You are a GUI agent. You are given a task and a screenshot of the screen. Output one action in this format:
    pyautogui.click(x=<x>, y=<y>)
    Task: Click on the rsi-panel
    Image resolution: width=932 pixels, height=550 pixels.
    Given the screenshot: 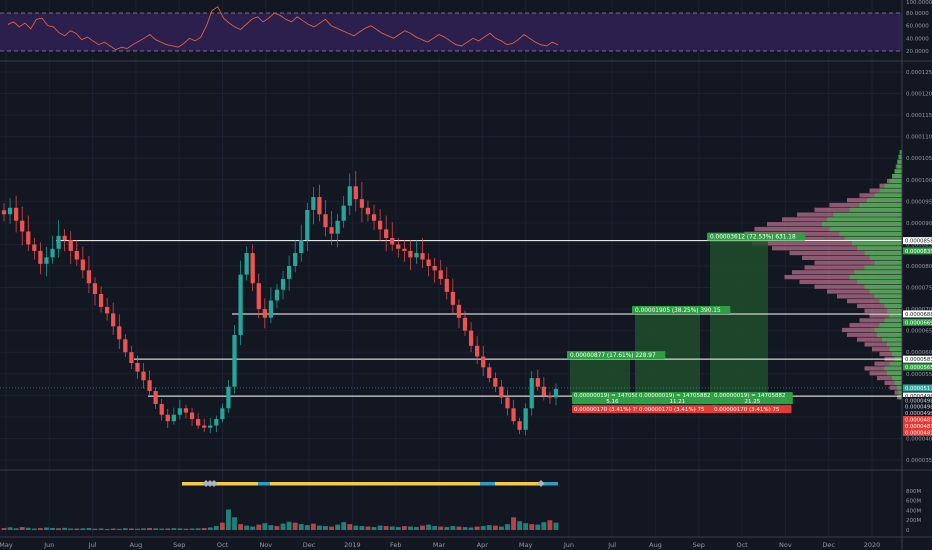 What is the action you would take?
    pyautogui.click(x=466, y=34)
    